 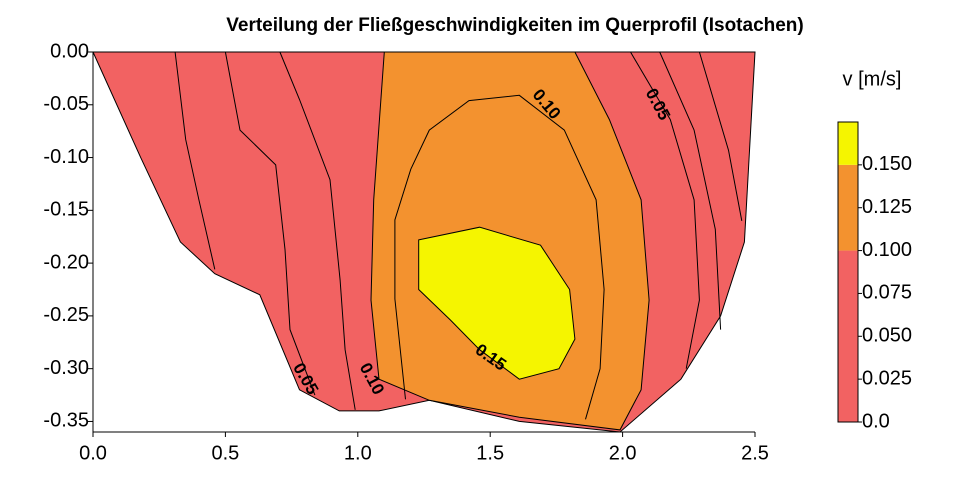 I want to click on x-tick-label: 2.0, so click(x=623, y=453).